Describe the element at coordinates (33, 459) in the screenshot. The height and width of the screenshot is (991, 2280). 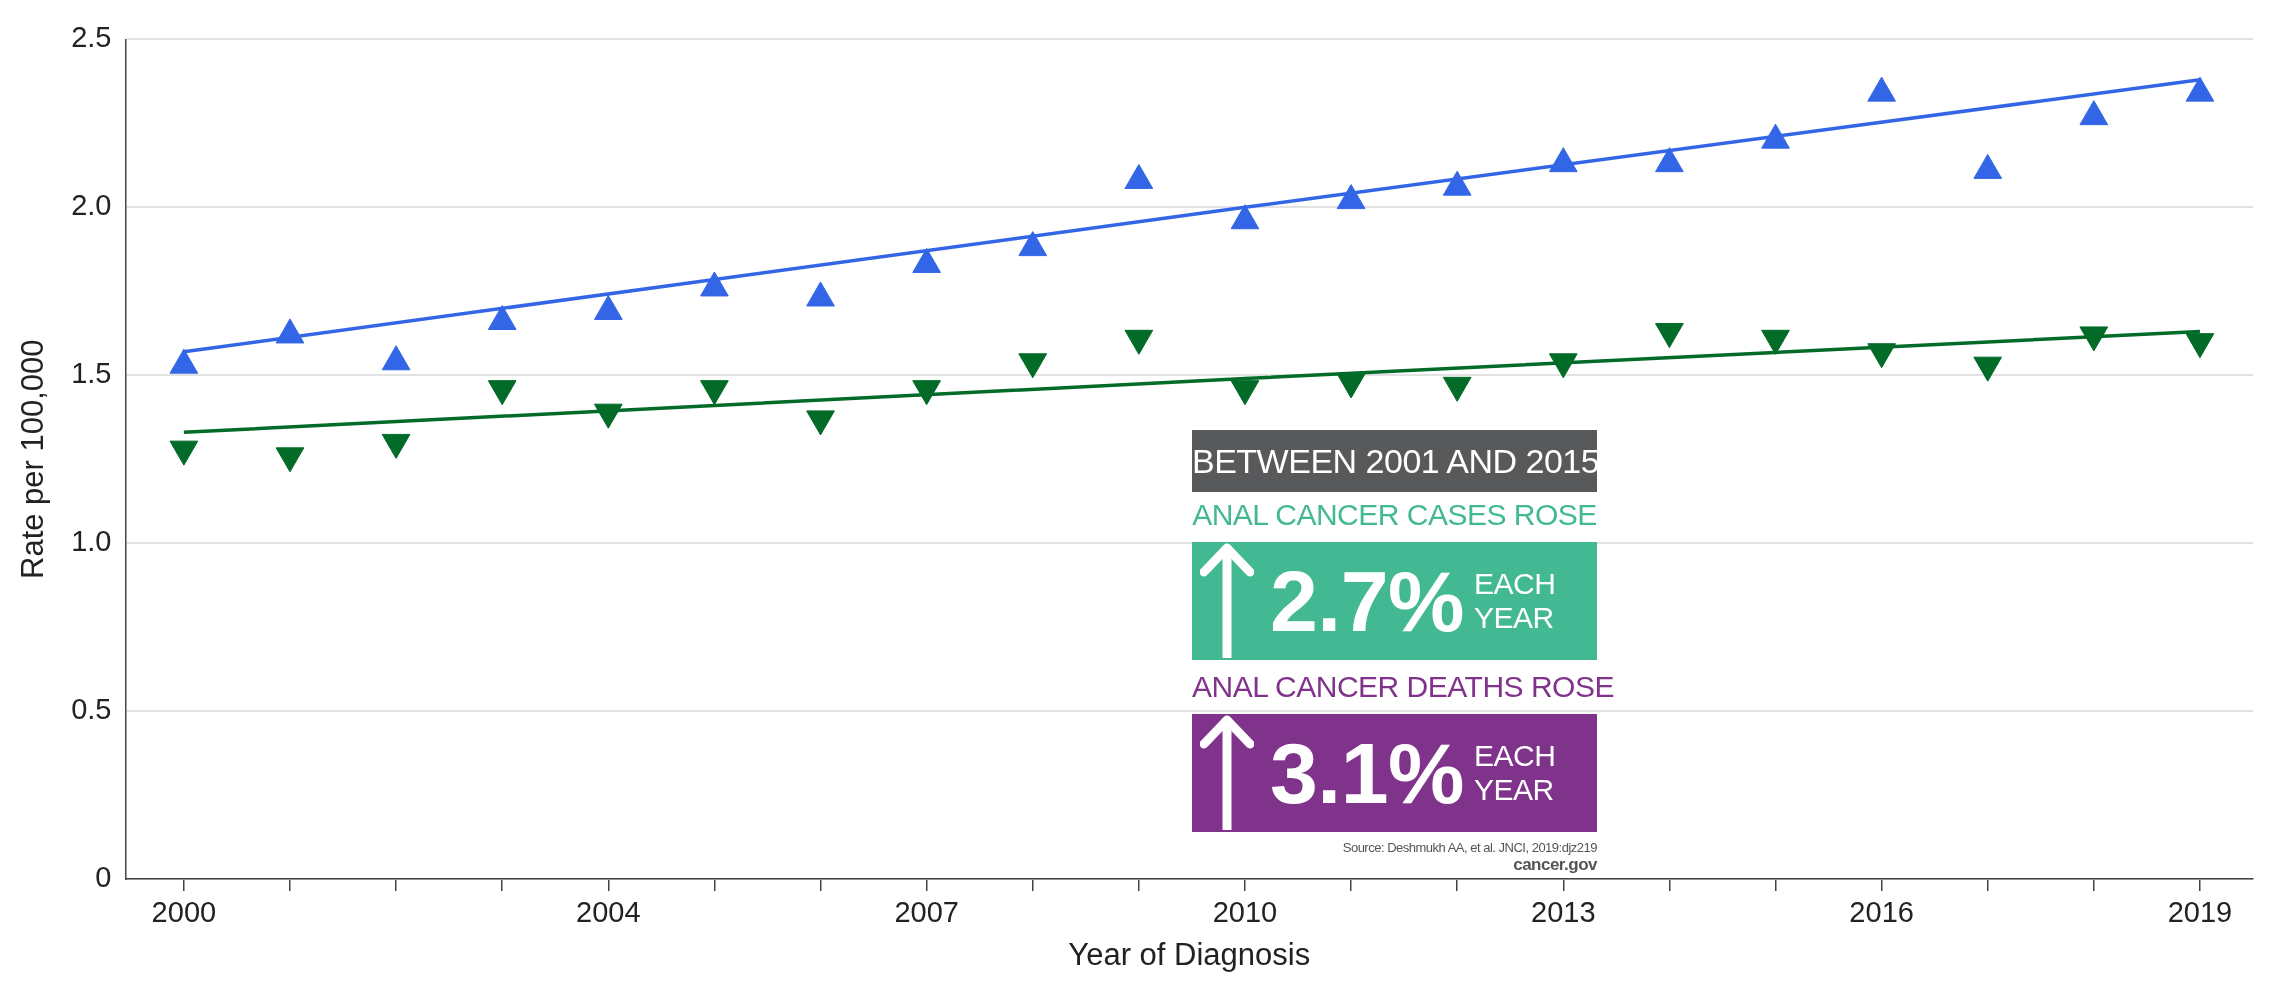
I see `y-axis-title: Rate per 100,000` at that location.